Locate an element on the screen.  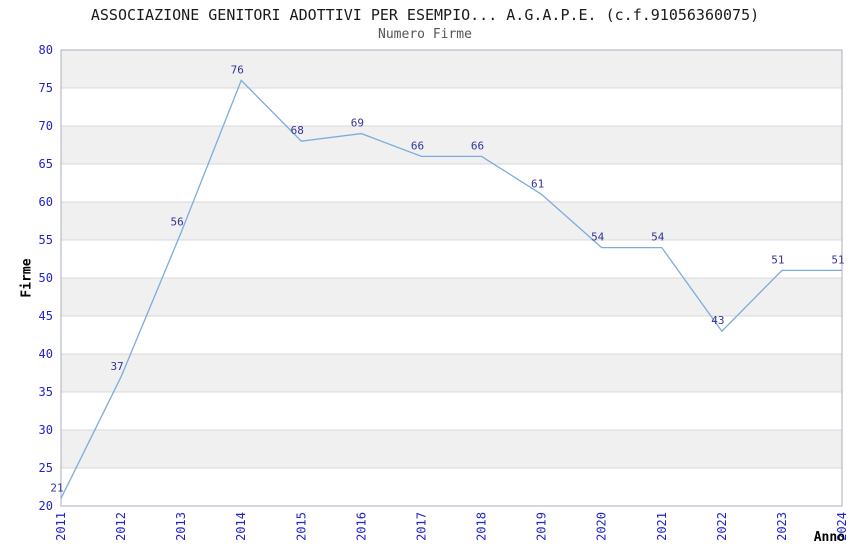
x-tick-label: 2013 is located at coordinates (181, 526).